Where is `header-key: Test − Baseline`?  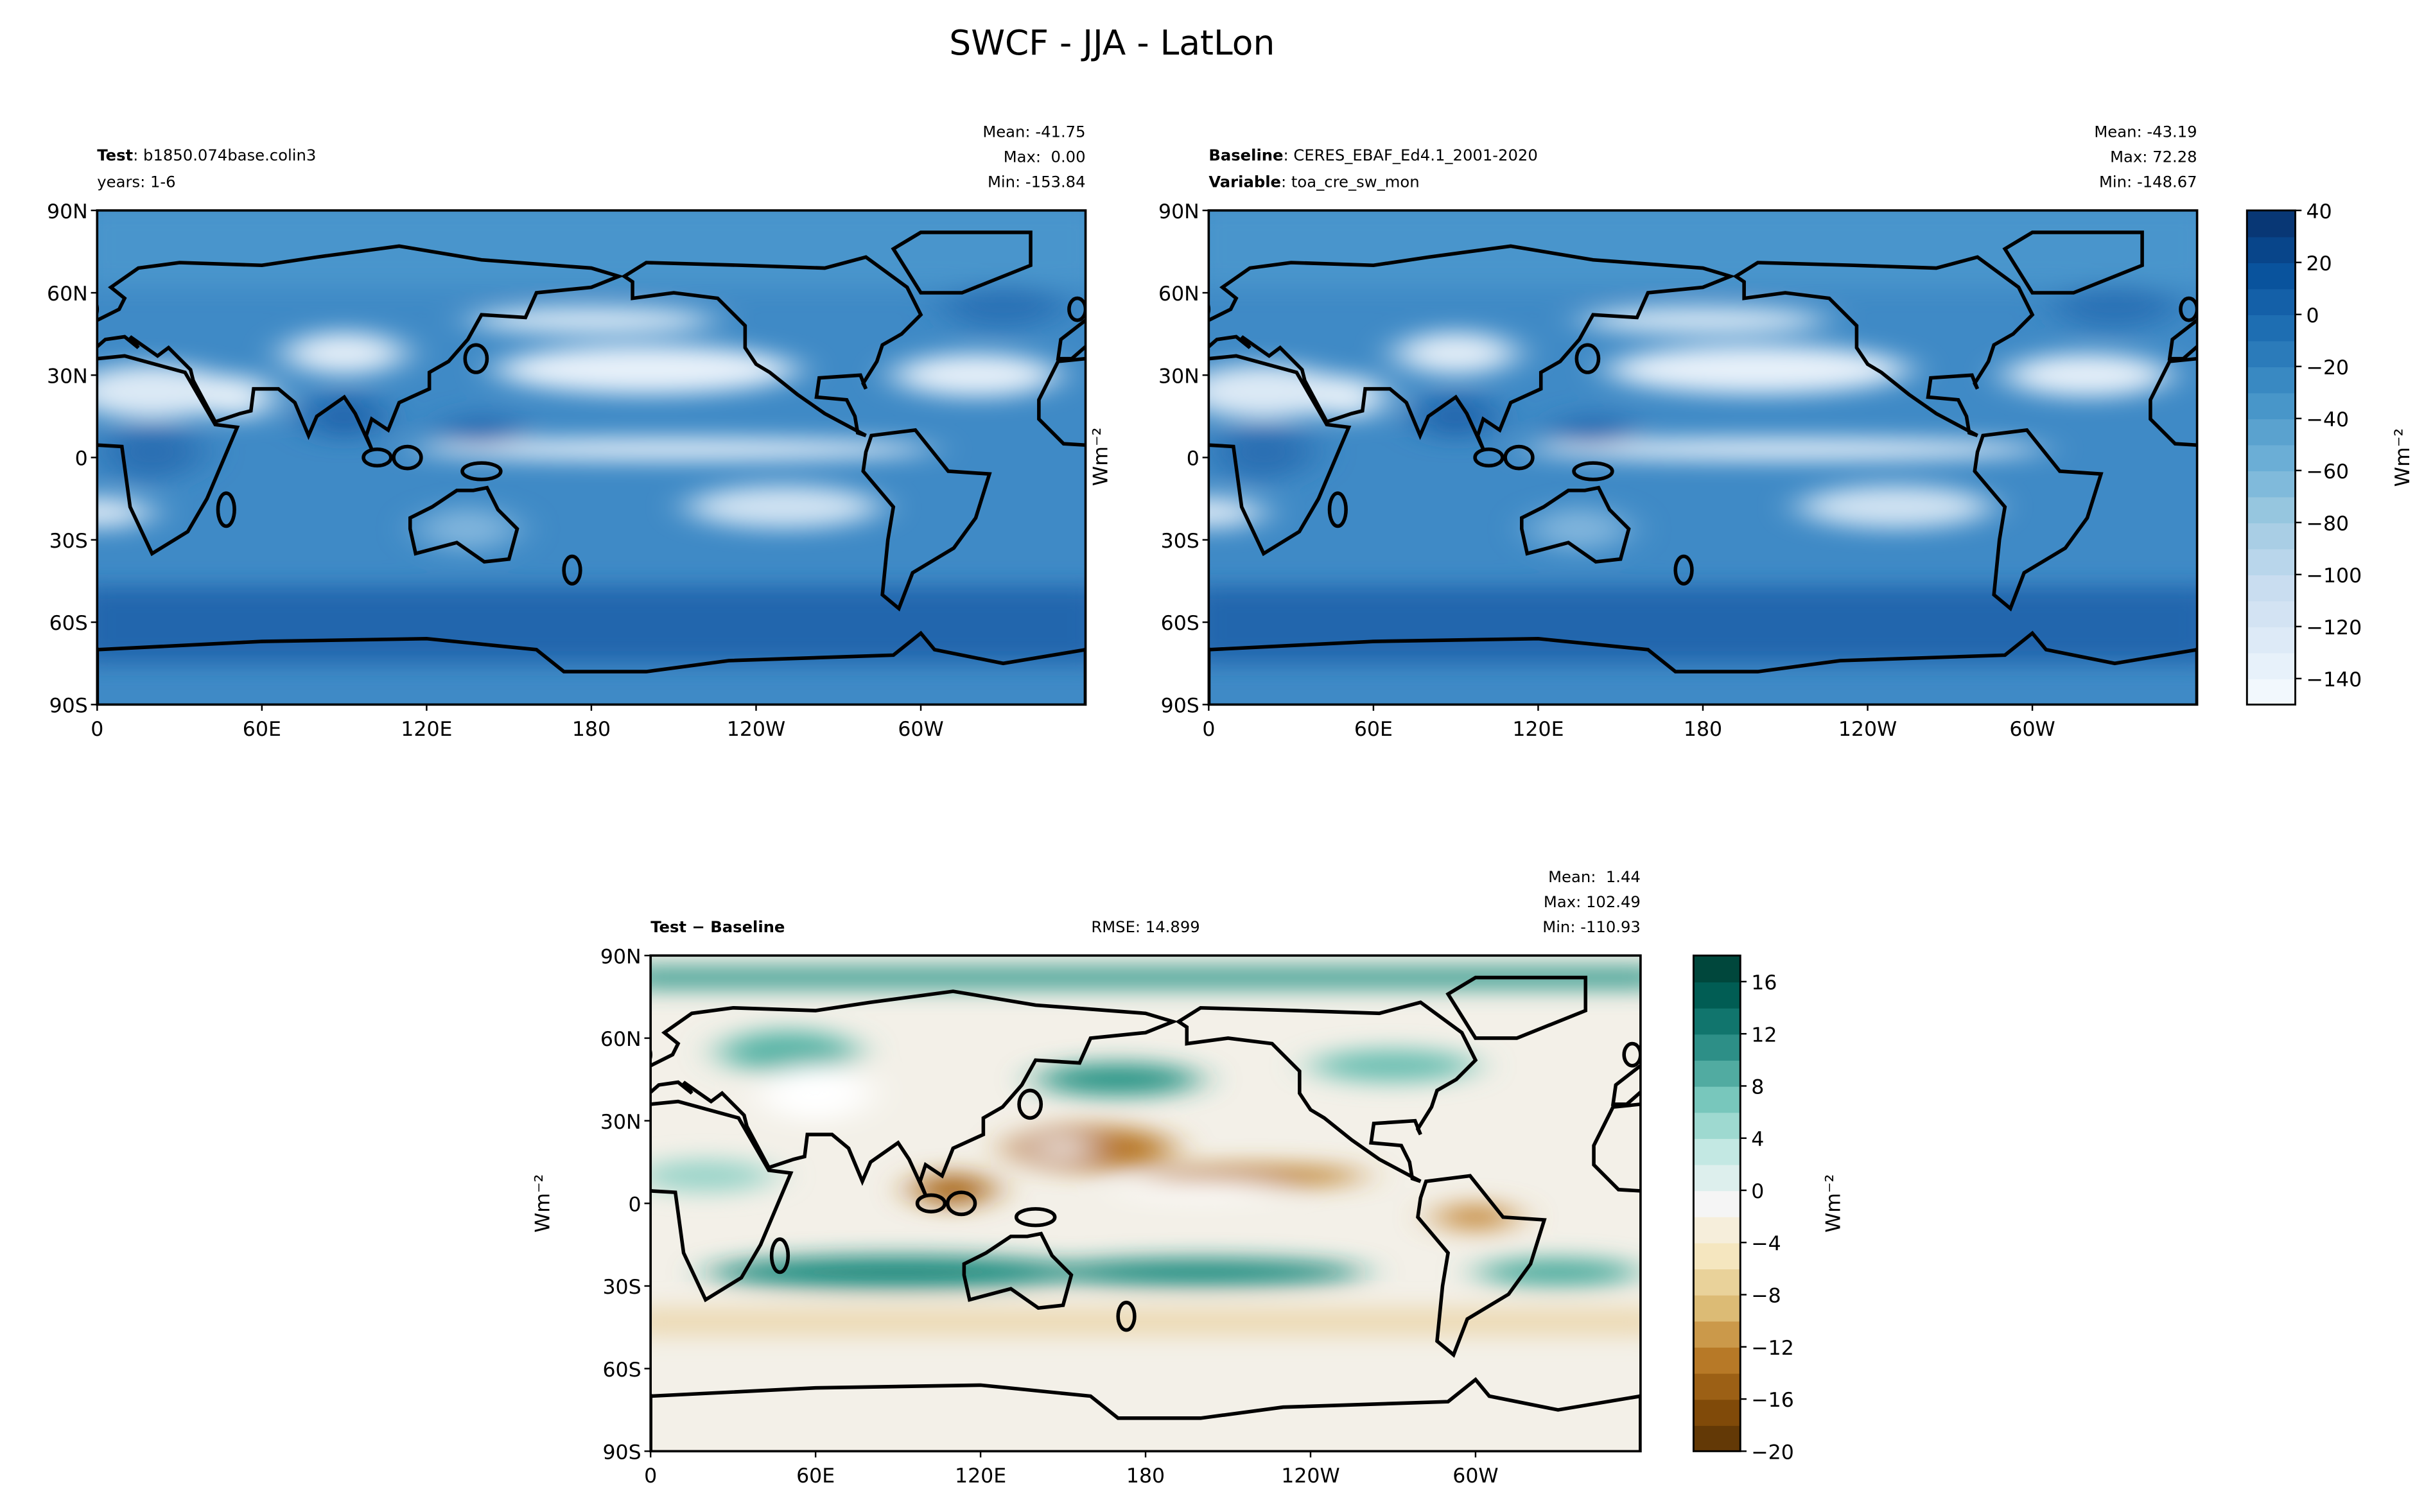
header-key: Test − Baseline is located at coordinates (717, 926).